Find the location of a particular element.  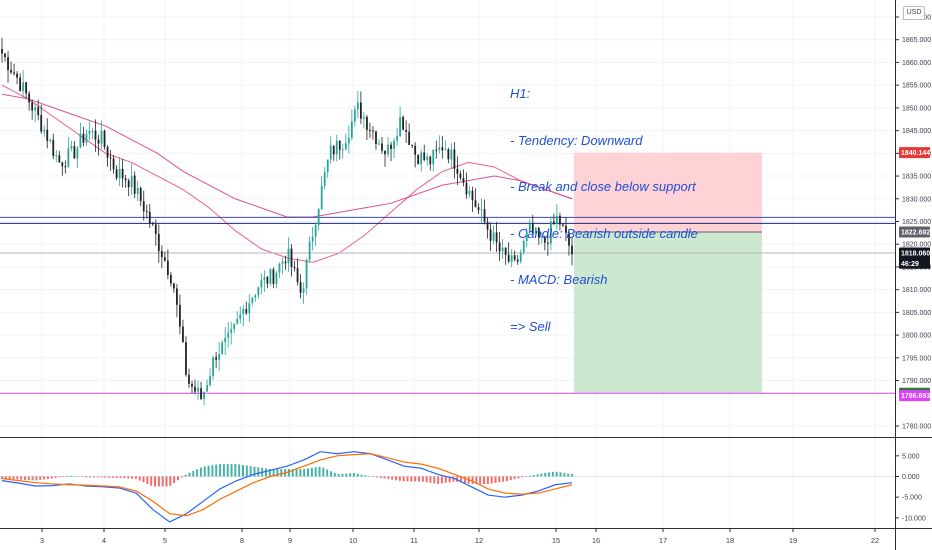

time-tick-label: 3 is located at coordinates (42, 540).